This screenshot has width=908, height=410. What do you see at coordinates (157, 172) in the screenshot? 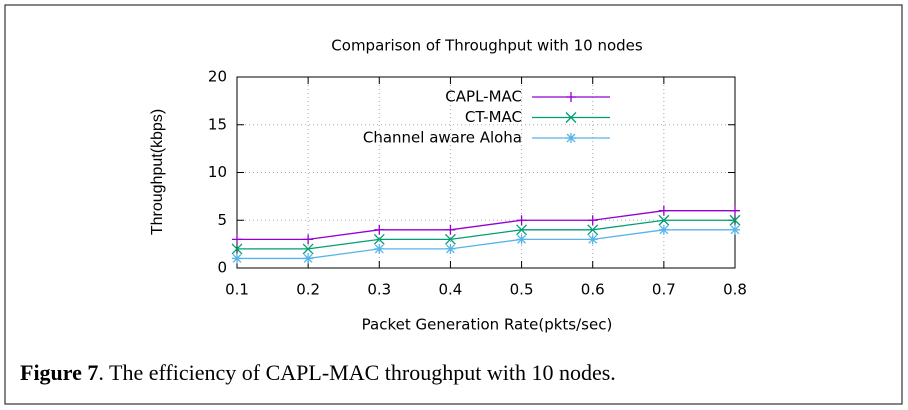
I see `y-axis-label: Throughput(kbps)` at bounding box center [157, 172].